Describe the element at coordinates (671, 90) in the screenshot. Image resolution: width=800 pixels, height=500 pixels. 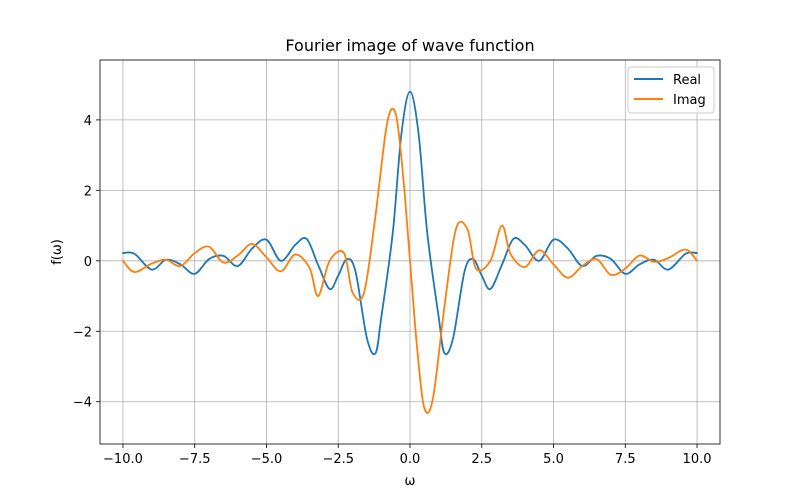
I see `legend: Real Imag` at that location.